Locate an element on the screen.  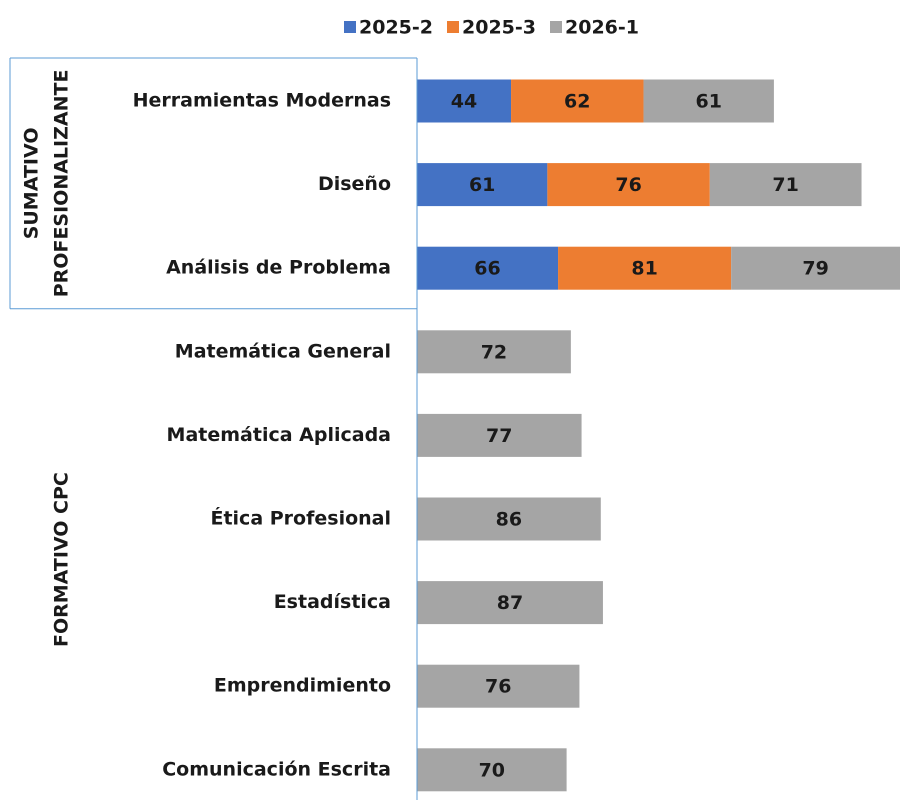
data-label: 62 is located at coordinates (577, 102).